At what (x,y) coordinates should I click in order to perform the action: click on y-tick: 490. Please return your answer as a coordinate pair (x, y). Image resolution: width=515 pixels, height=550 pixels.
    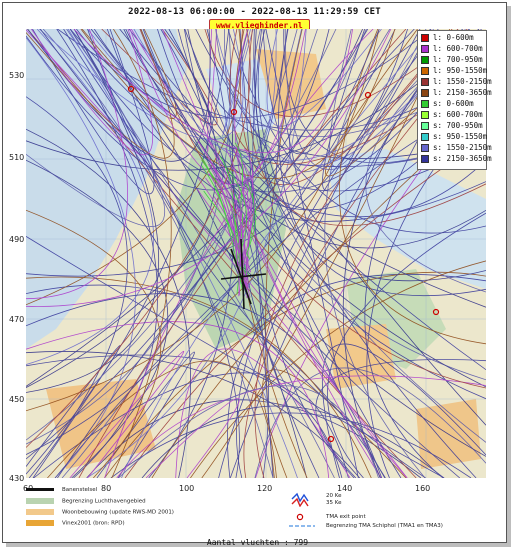
    Looking at the image, I should click on (17, 239).